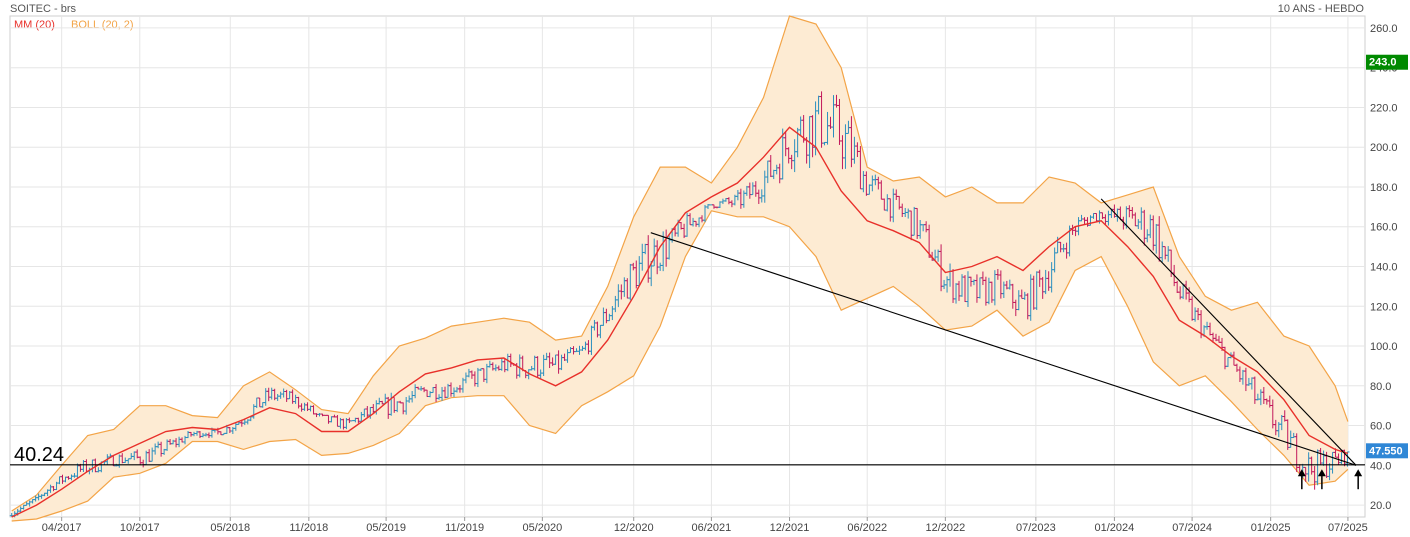  Describe the element at coordinates (230, 528) in the screenshot. I see `x-tick-label: 05/2018` at that location.